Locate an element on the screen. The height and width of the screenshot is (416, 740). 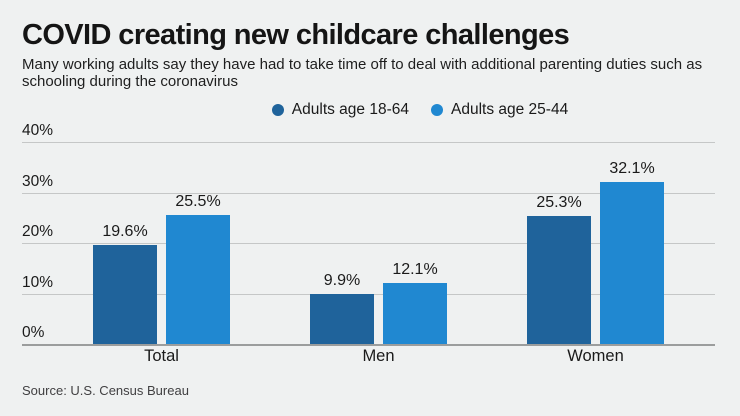
legend-label: Adults age 18-64 is located at coordinates (350, 109).